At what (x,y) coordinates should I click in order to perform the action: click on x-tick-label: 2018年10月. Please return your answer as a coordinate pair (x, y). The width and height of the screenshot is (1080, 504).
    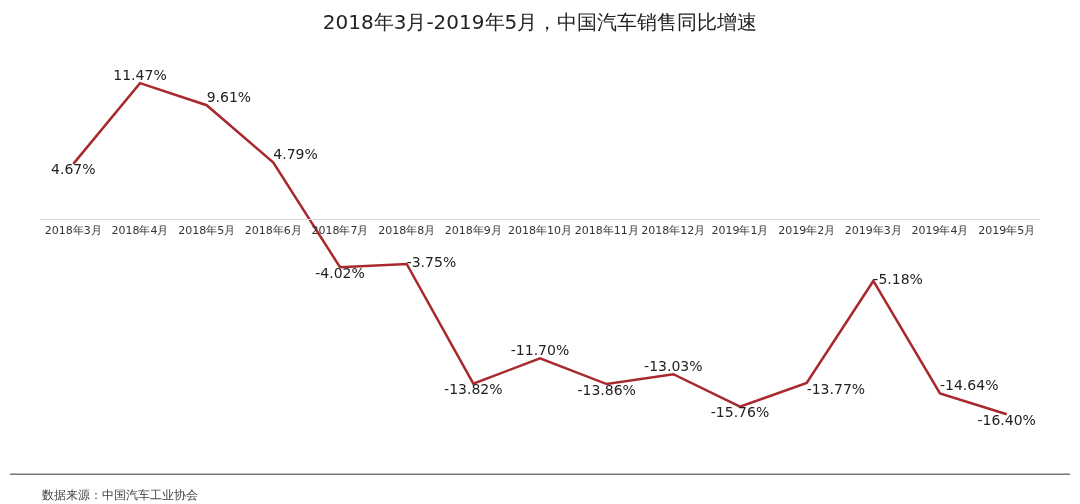
    Looking at the image, I should click on (540, 230).